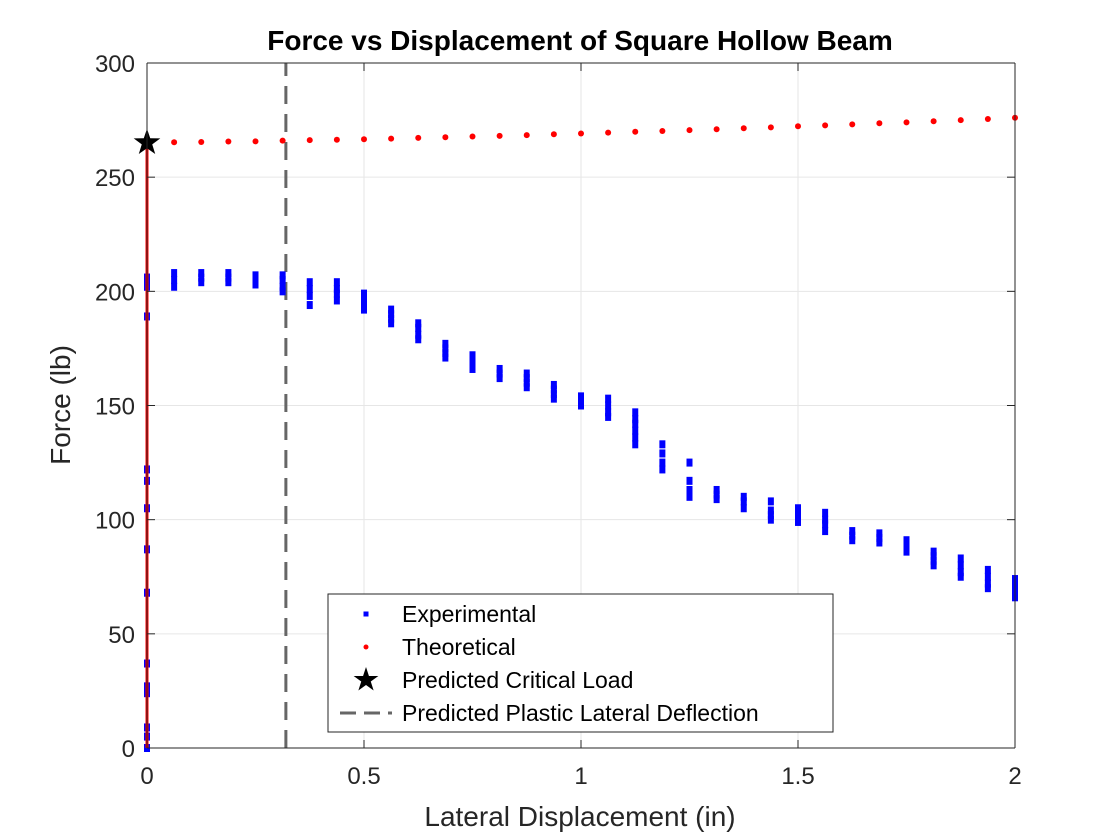 The image size is (1120, 840). Describe the element at coordinates (459, 647) in the screenshot. I see `legend-label: Theoretical` at that location.